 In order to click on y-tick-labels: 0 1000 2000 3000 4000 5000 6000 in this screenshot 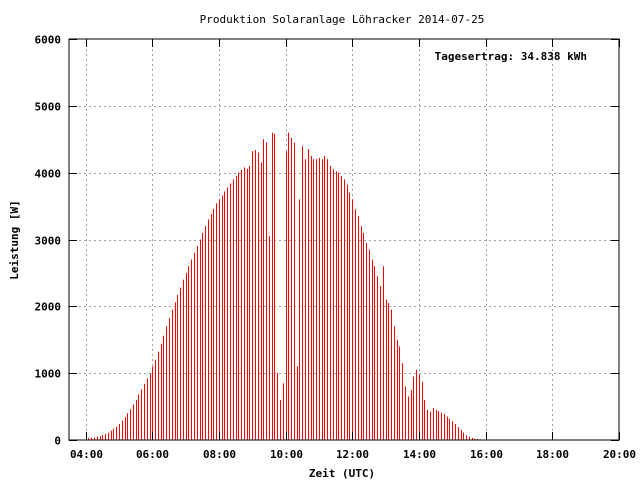, I will do `click(48, 241)`.